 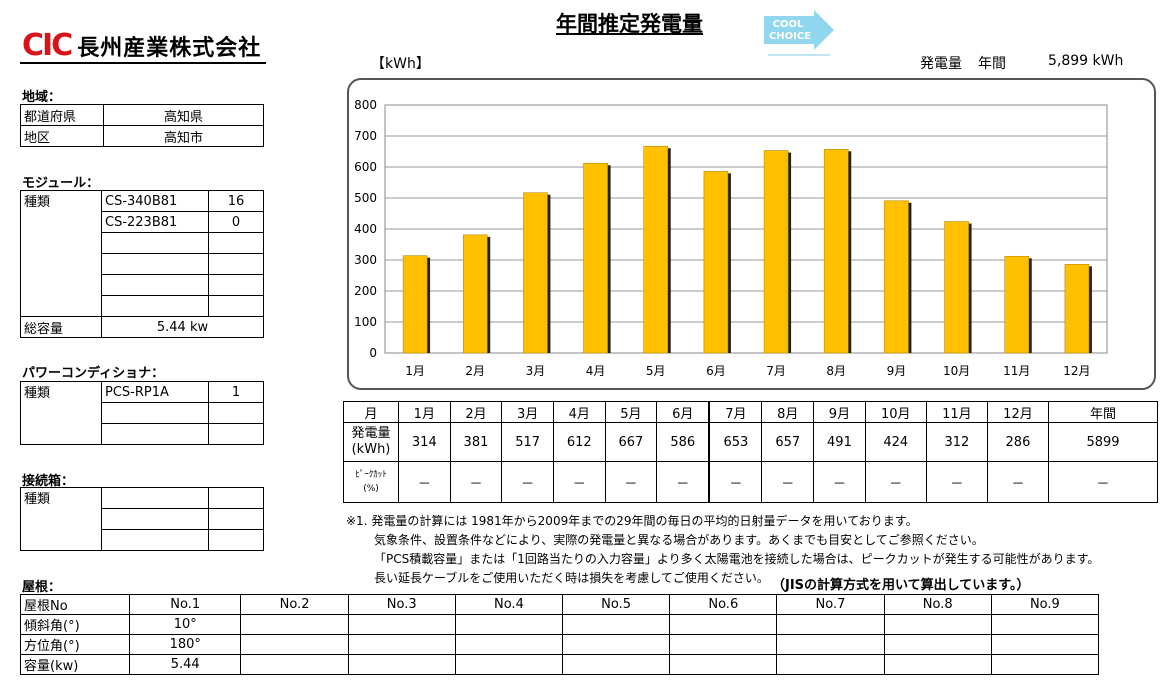 What do you see at coordinates (61, 183) in the screenshot?
I see `module-heading: モジュール：` at bounding box center [61, 183].